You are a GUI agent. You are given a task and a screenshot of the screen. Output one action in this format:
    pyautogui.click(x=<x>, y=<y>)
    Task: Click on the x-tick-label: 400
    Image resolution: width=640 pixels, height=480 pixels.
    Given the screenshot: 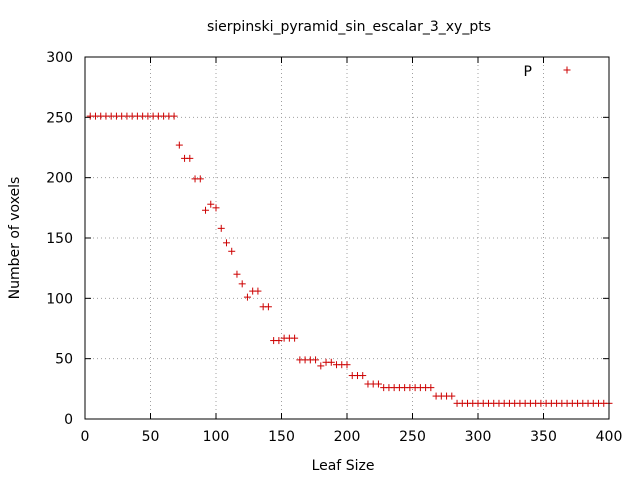 What is the action you would take?
    pyautogui.click(x=609, y=437)
    